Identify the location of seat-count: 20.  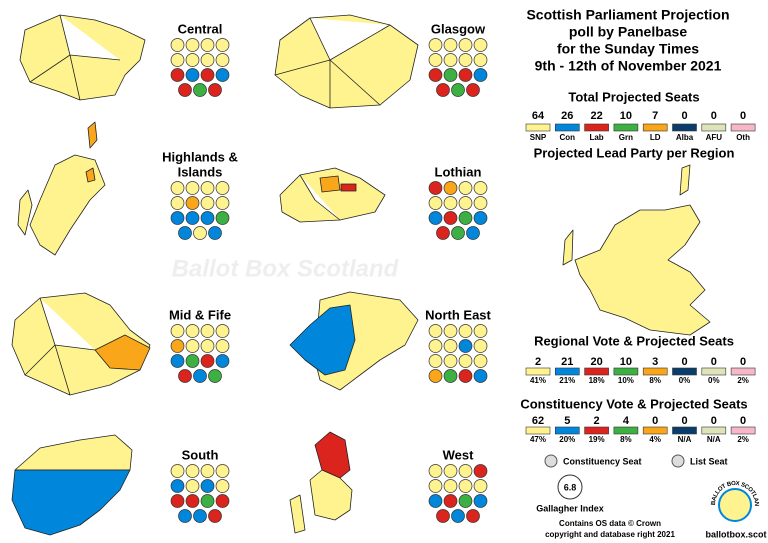
(596, 362).